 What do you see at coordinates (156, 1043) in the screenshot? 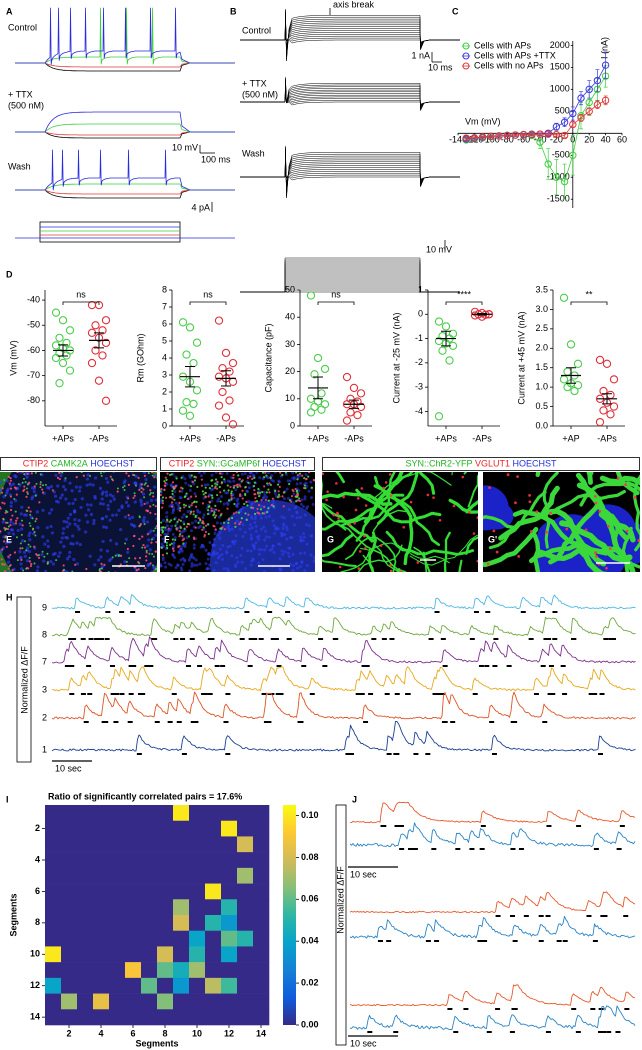
I see `label: Segments` at bounding box center [156, 1043].